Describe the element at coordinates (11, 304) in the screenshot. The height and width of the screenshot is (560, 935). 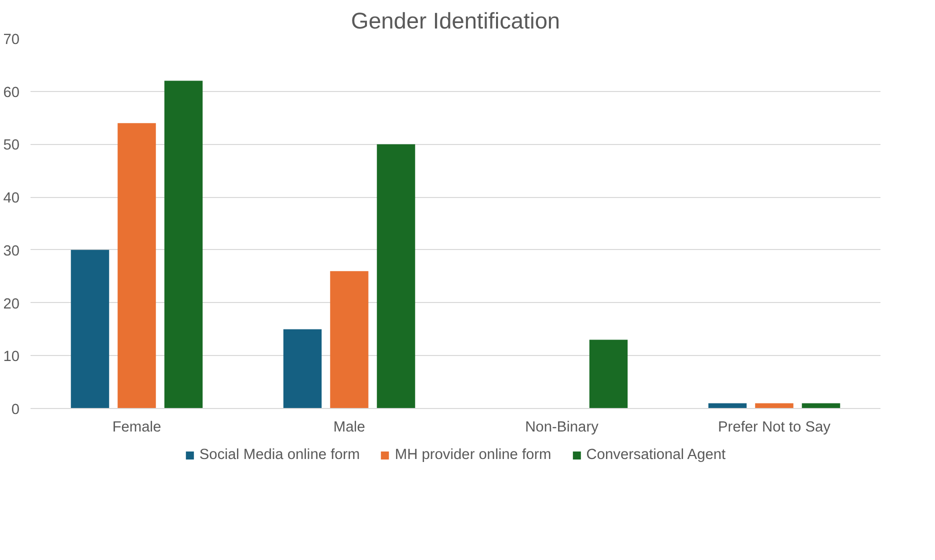
I see `y-tick-label: 20` at that location.